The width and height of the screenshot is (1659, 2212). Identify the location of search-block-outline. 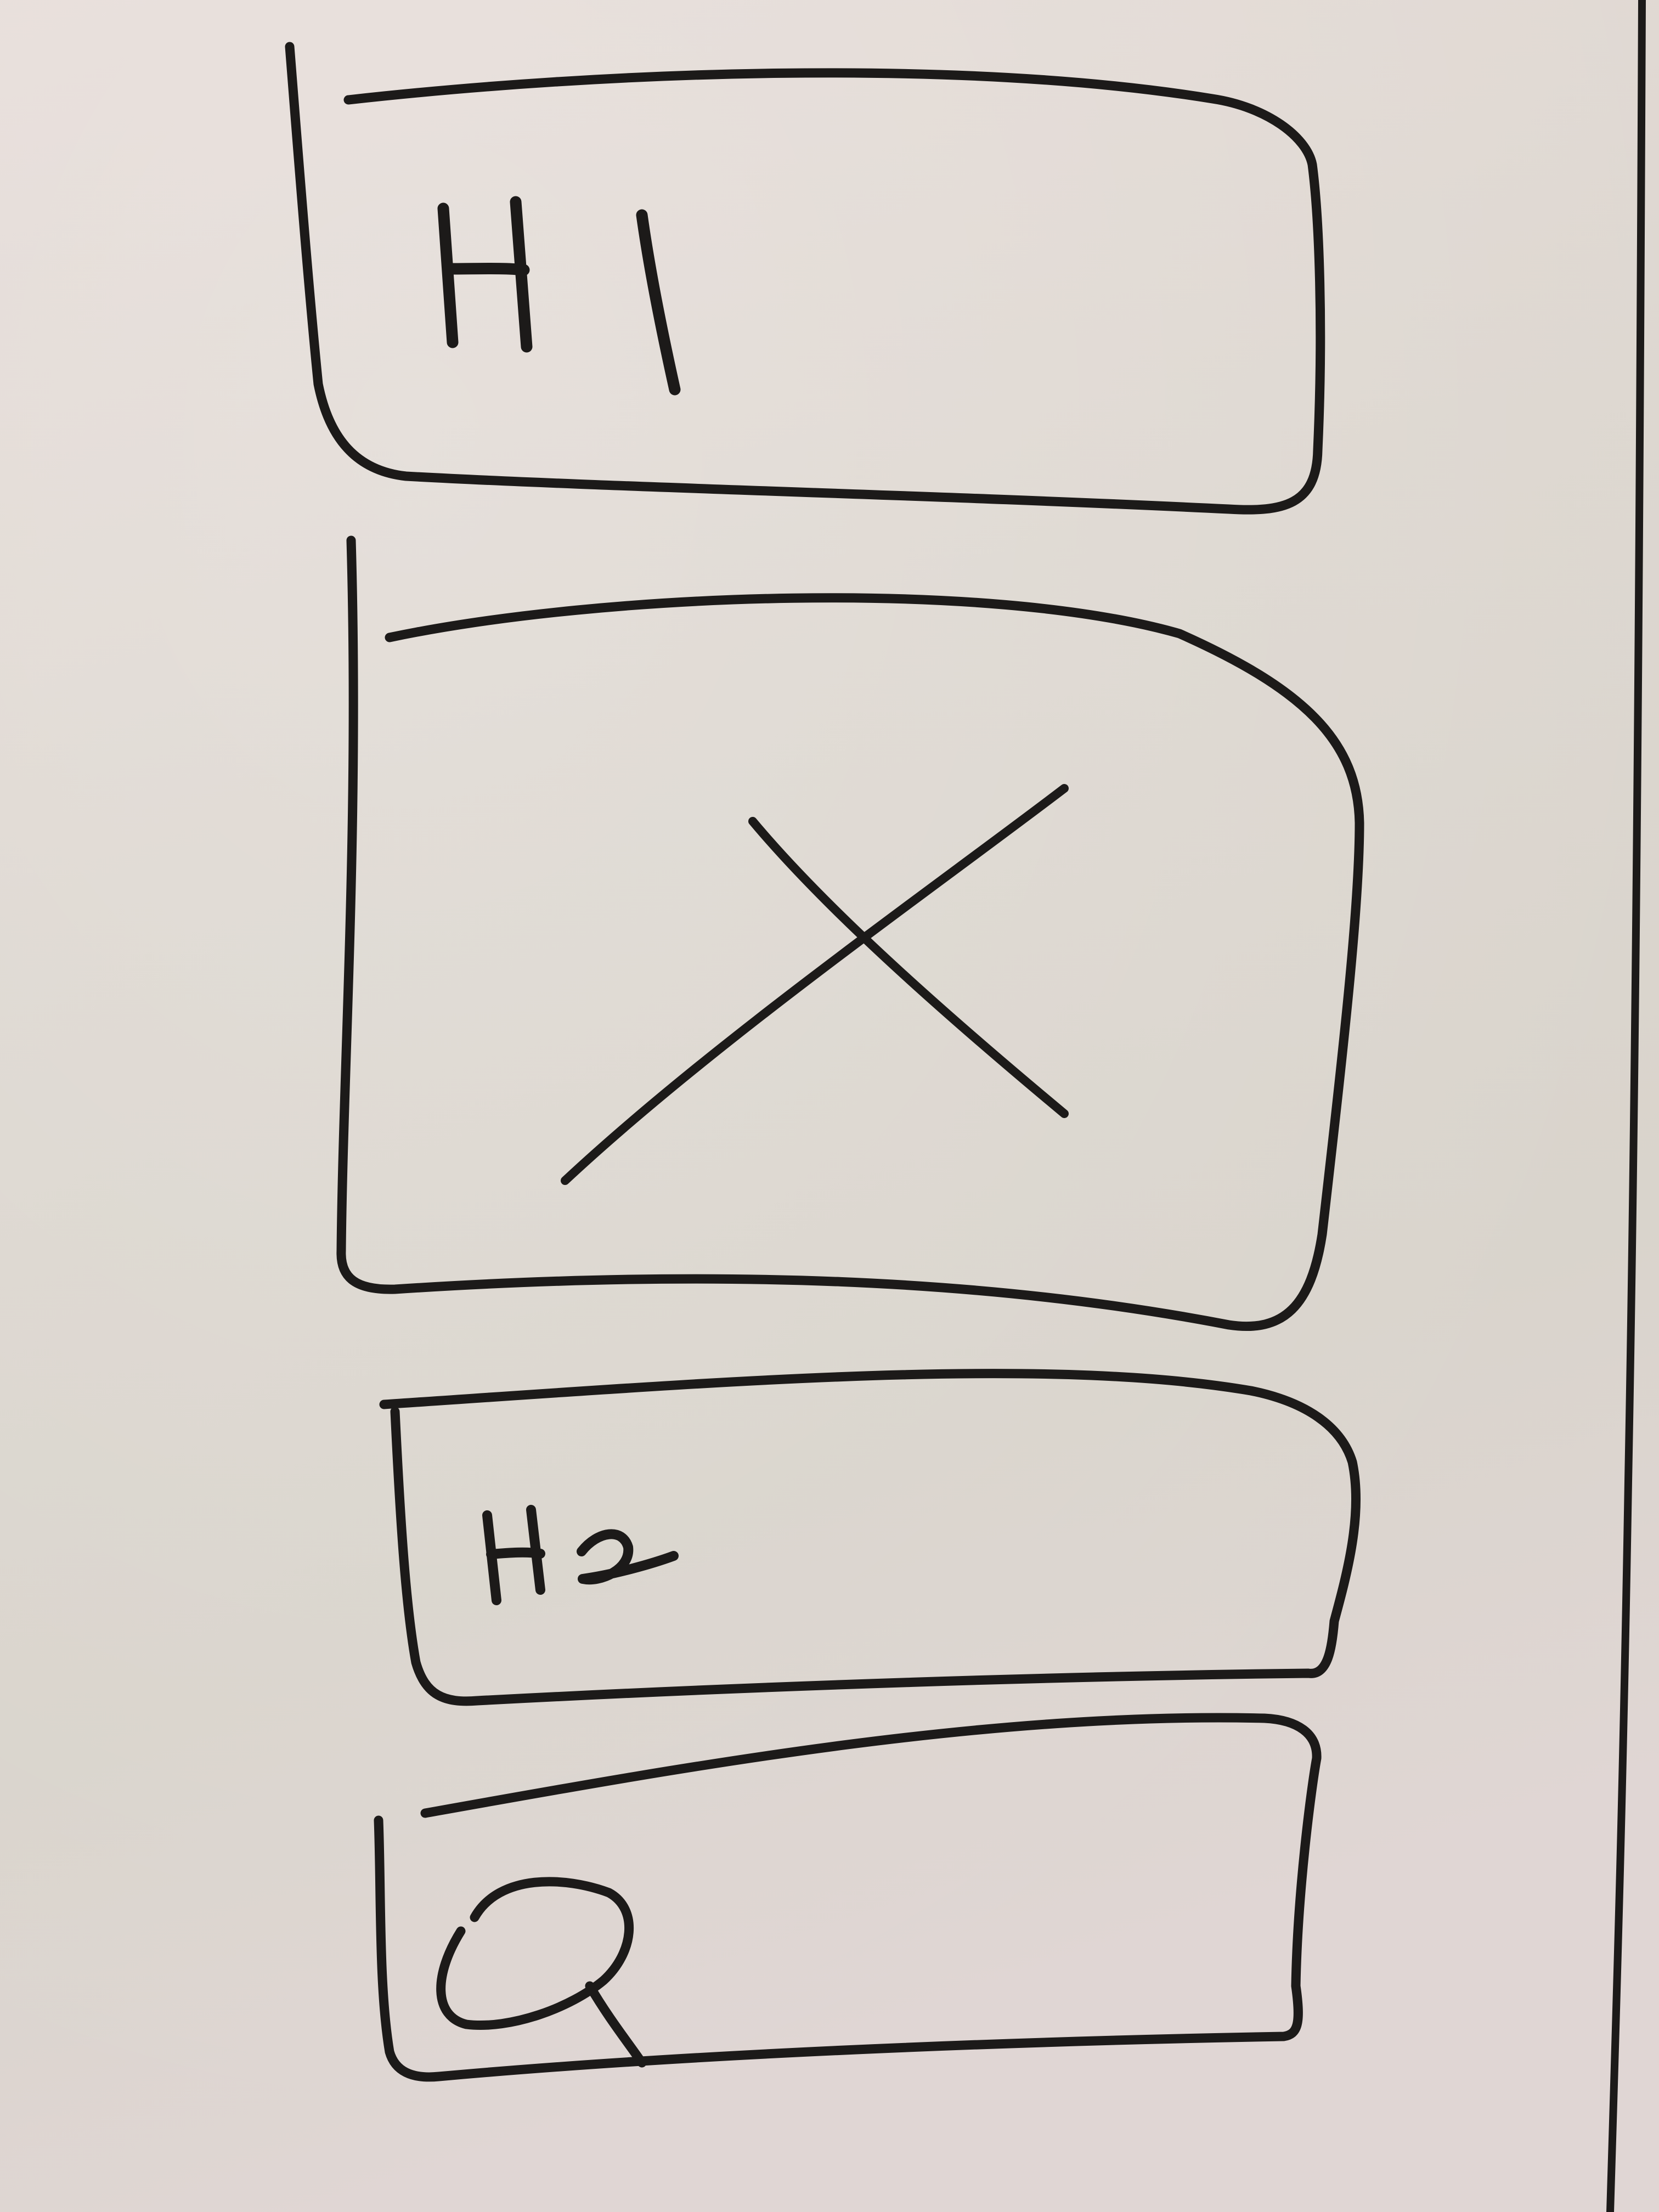
(848, 1898).